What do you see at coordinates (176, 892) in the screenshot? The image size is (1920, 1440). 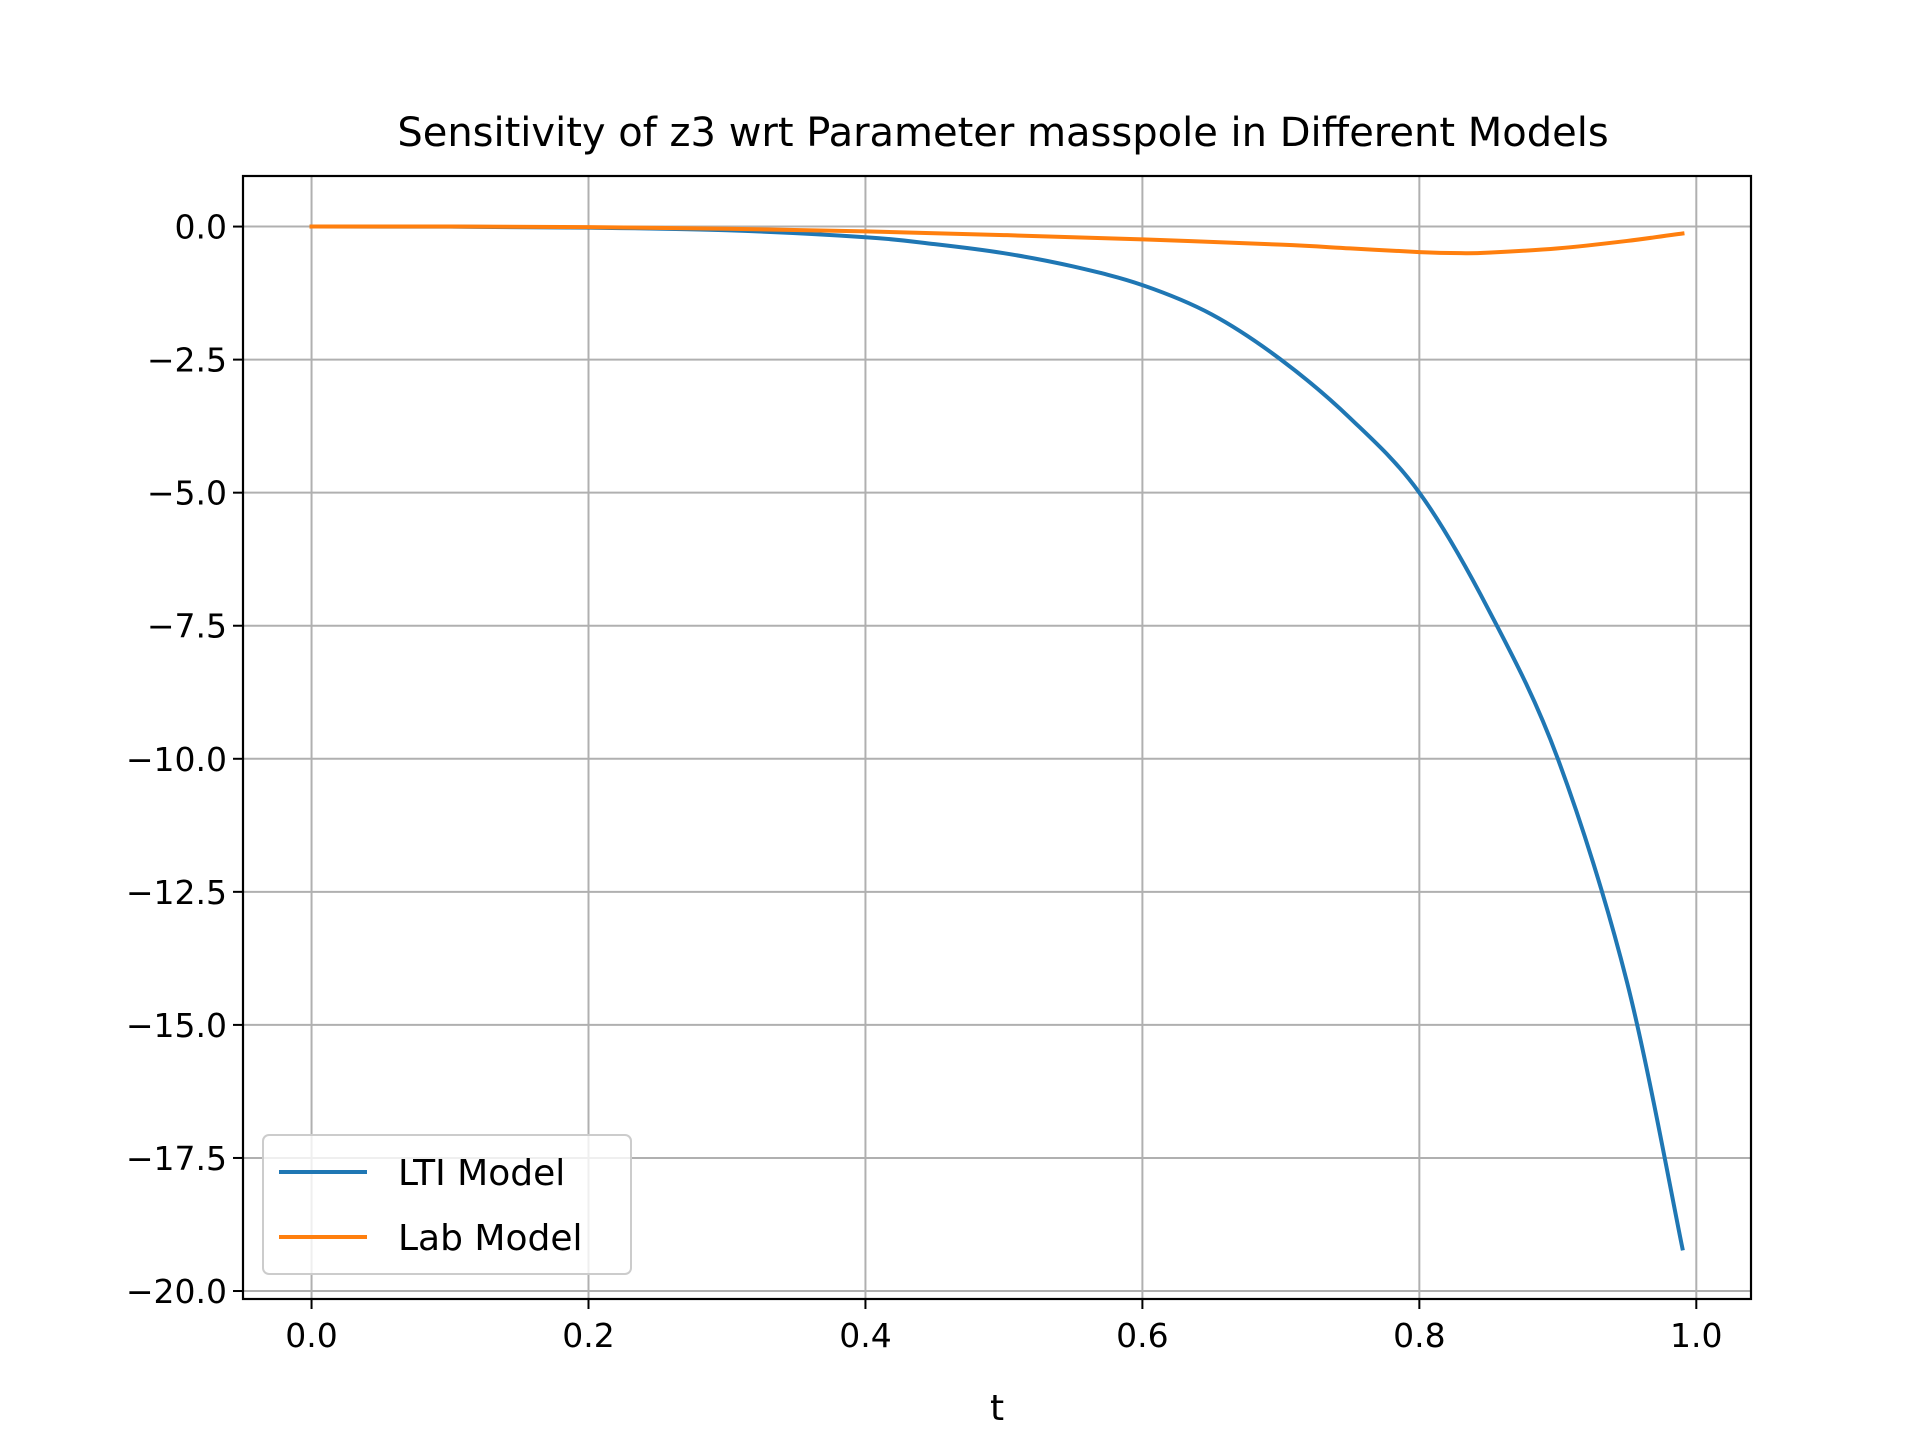 I see `y-tick-label: −12.5` at bounding box center [176, 892].